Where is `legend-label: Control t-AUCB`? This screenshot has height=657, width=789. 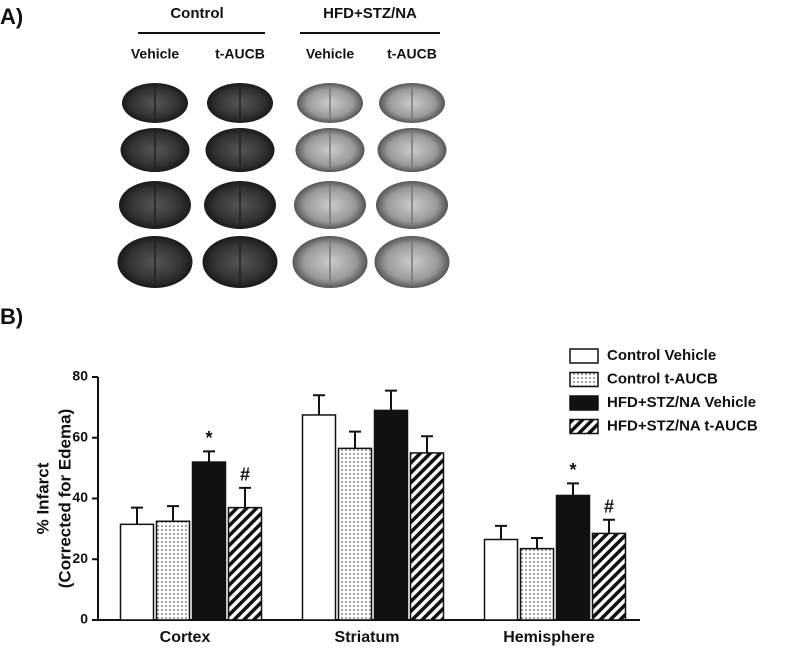 legend-label: Control t-AUCB is located at coordinates (662, 378).